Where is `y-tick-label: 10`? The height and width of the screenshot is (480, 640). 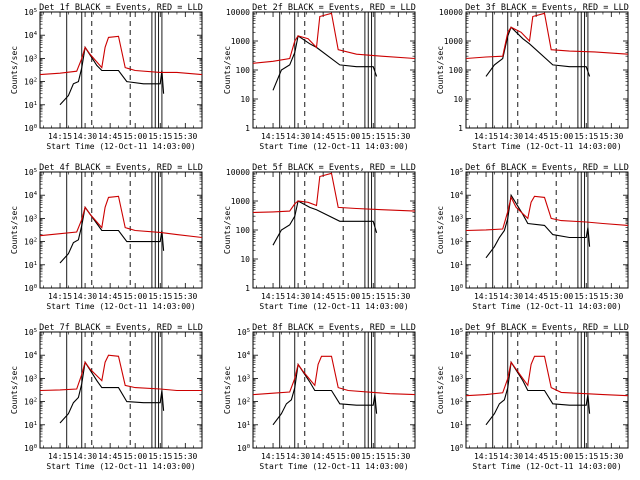
y-tick-label: 10 is located at coordinates (458, 99).